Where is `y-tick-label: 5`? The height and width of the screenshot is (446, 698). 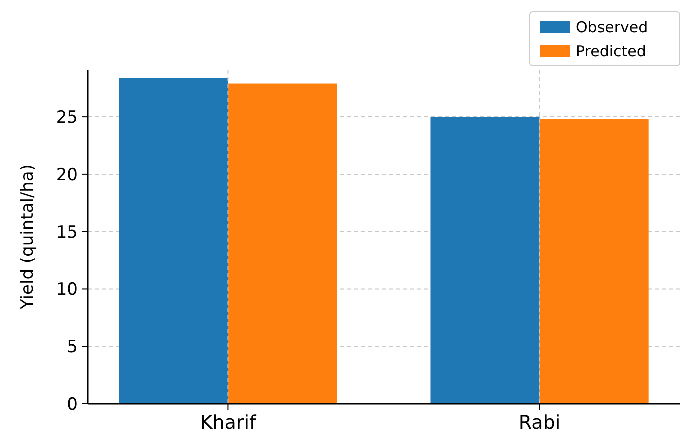 y-tick-label: 5 is located at coordinates (72, 348).